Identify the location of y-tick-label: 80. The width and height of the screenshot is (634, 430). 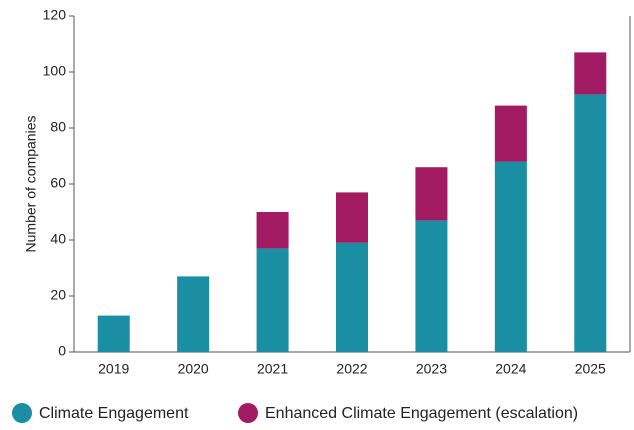
(58, 127).